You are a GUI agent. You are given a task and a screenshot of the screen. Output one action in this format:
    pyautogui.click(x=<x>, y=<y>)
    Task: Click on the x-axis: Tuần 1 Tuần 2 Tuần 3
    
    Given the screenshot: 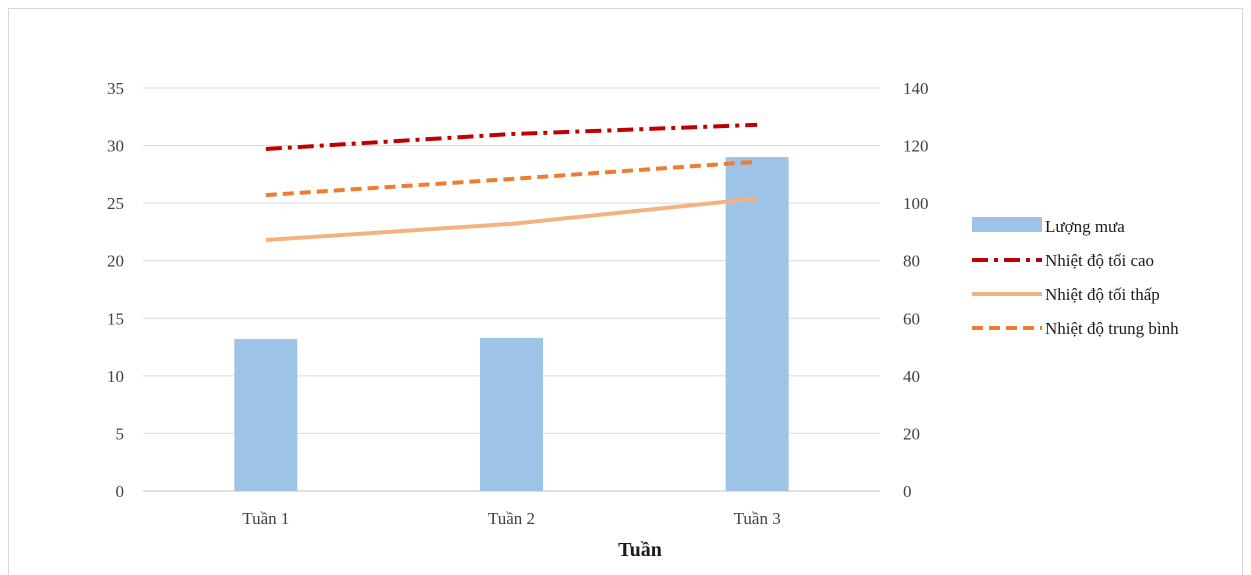 What is the action you would take?
    pyautogui.click(x=511, y=518)
    